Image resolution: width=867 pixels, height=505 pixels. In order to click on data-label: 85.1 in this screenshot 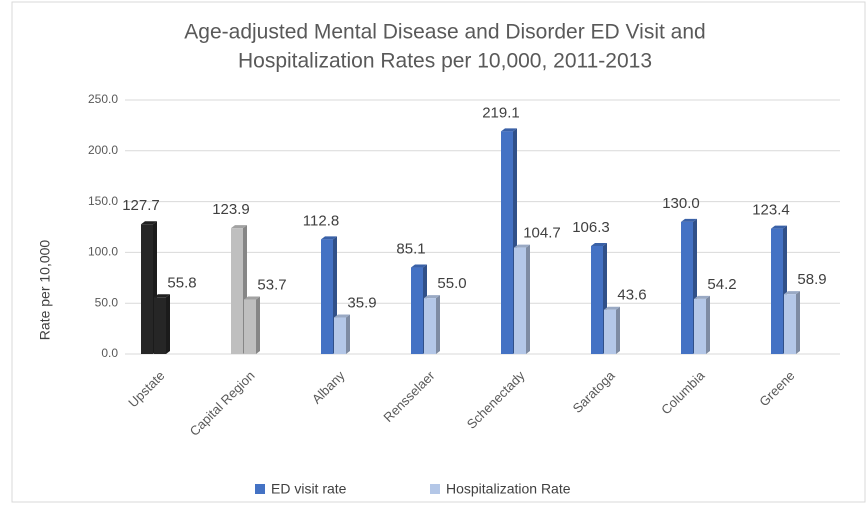, I will do `click(410, 249)`.